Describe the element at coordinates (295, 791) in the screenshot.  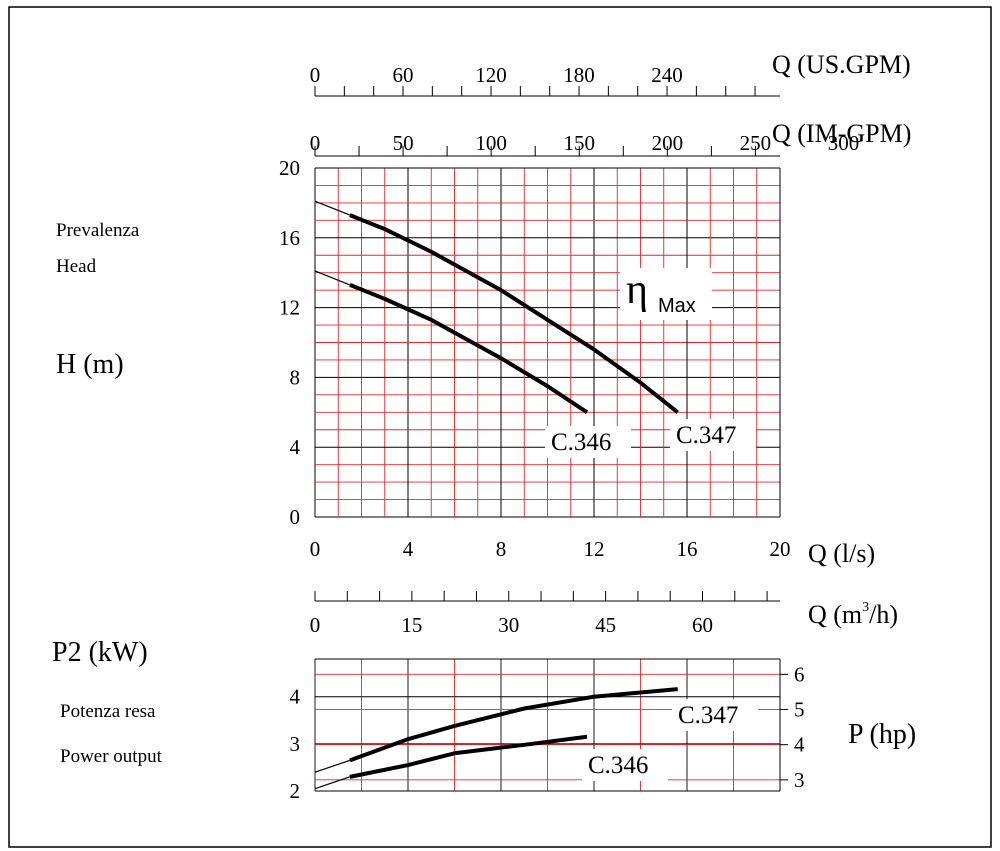
I see `kw-tick-label: 2` at that location.